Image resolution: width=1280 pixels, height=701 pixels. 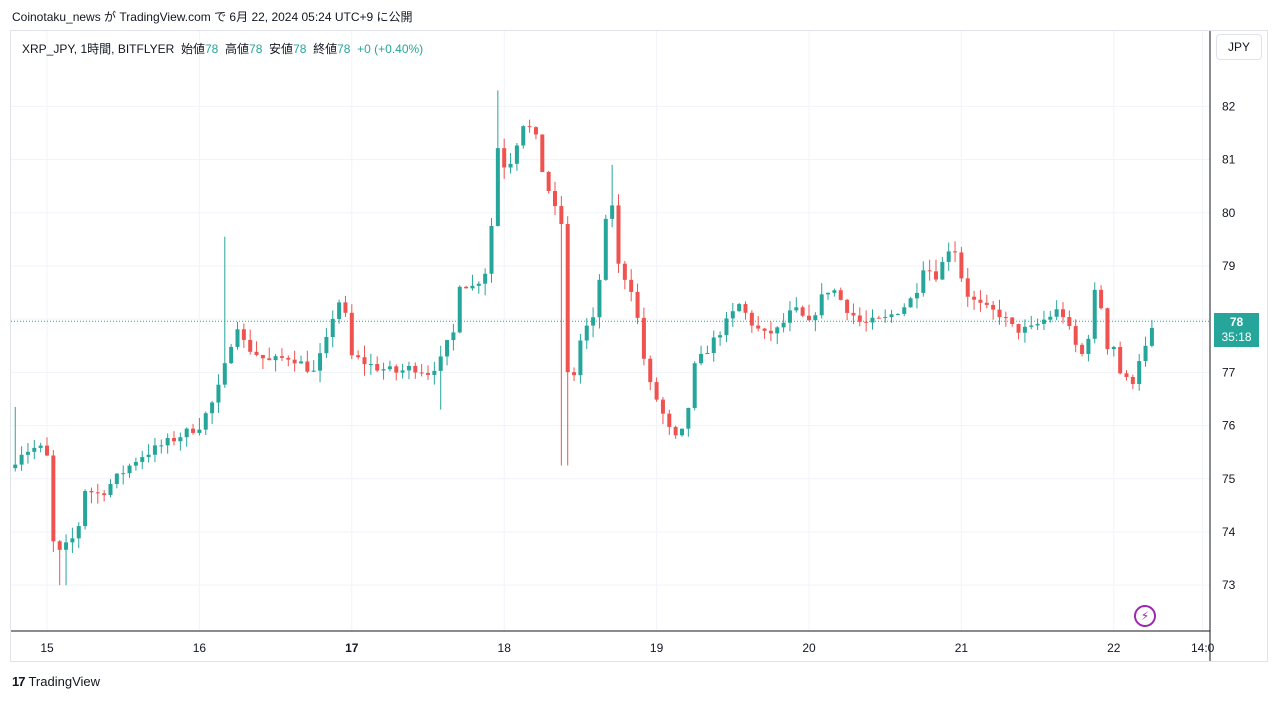 I want to click on legend-open: 78, so click(x=211, y=49).